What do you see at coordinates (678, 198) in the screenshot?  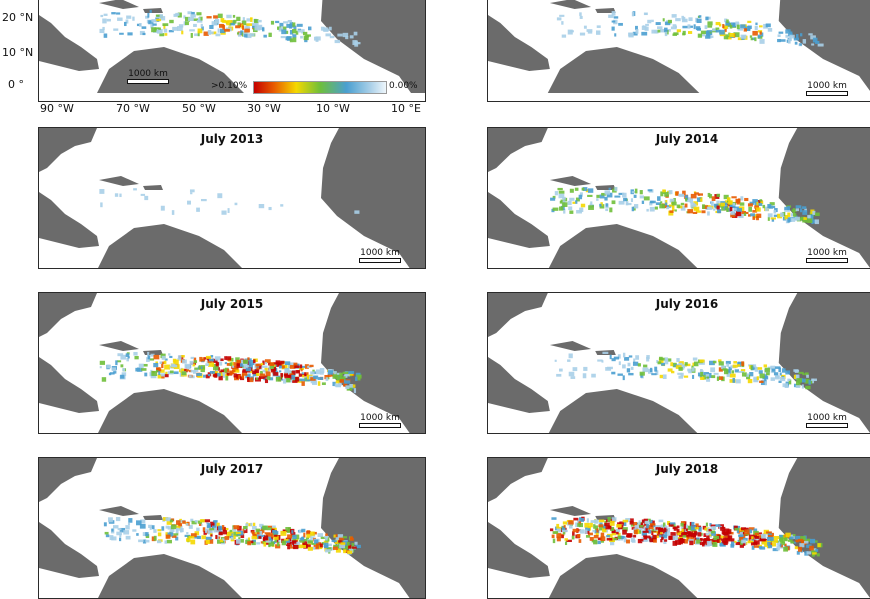 I see `map-panel-3: July 2014 1000 km` at bounding box center [678, 198].